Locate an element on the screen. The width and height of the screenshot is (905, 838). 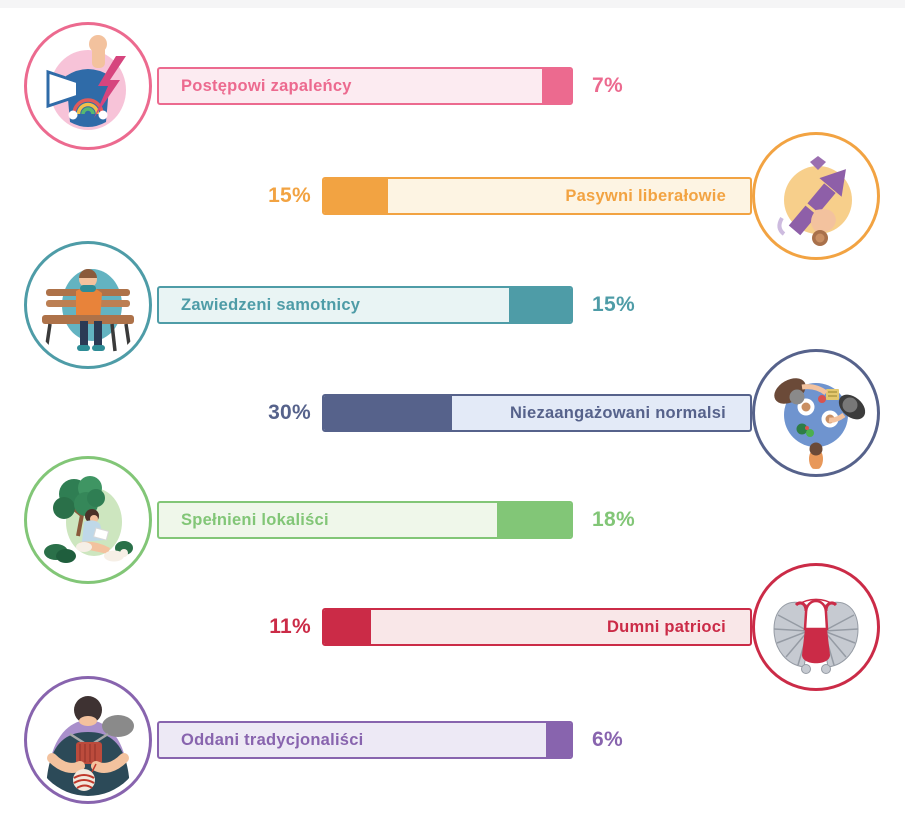
segment-label: Zawiedzeni samotnicy is located at coordinates (271, 304).